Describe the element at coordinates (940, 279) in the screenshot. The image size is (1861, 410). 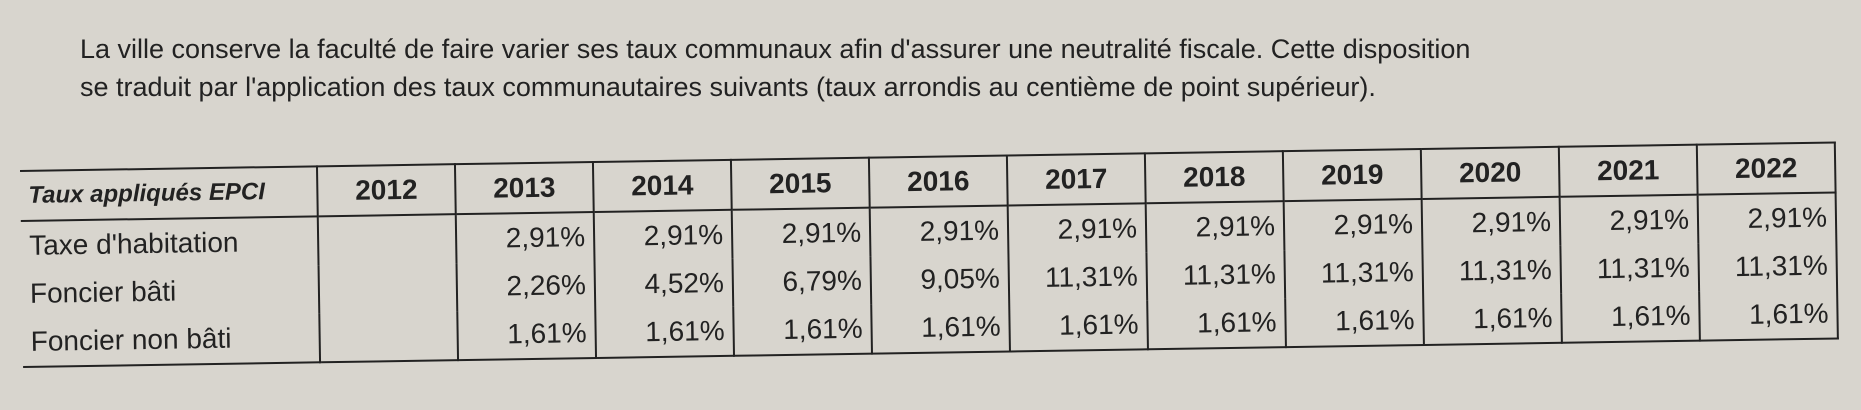
I see `rate-cell: 9,05%` at that location.